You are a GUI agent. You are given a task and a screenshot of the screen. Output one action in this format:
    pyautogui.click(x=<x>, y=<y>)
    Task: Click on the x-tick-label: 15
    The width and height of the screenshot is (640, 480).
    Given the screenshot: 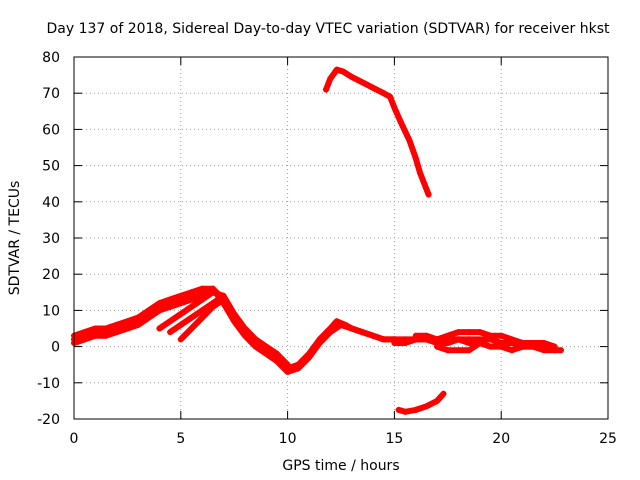 What is the action you would take?
    pyautogui.click(x=394, y=439)
    